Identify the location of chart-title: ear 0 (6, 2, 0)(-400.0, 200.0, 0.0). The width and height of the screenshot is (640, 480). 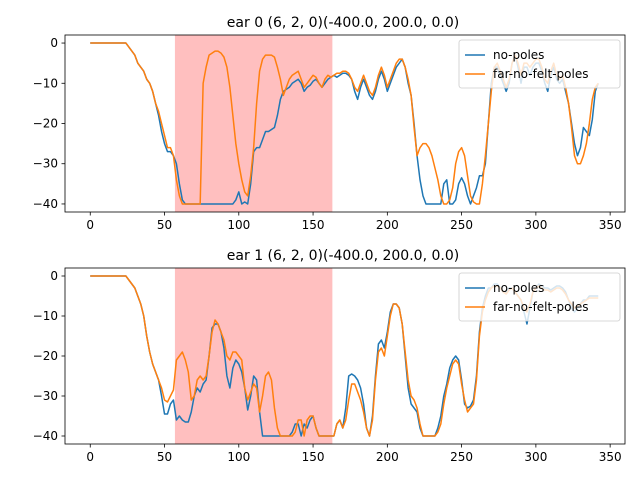
(343, 23).